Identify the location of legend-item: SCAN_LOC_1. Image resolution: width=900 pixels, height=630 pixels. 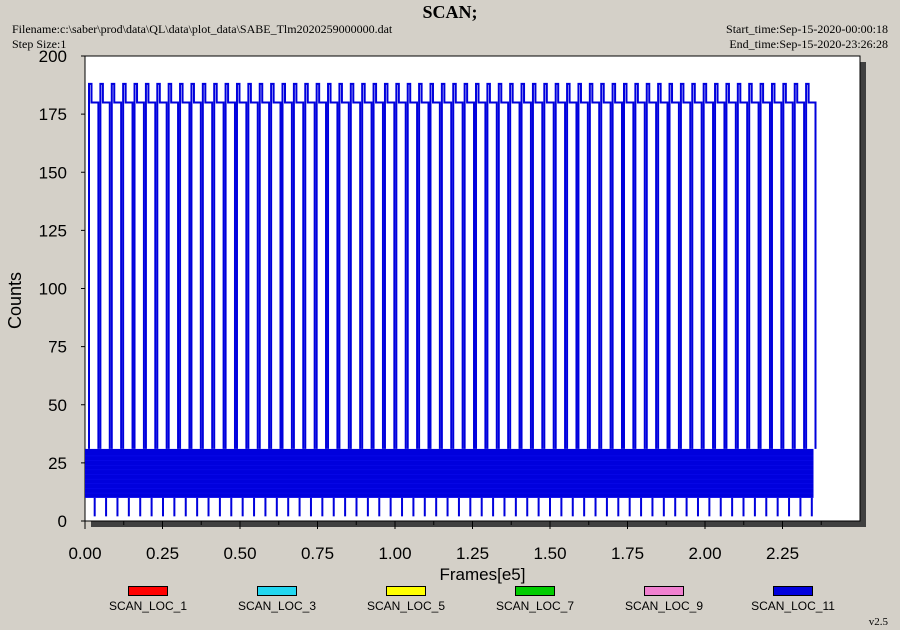
(148, 599).